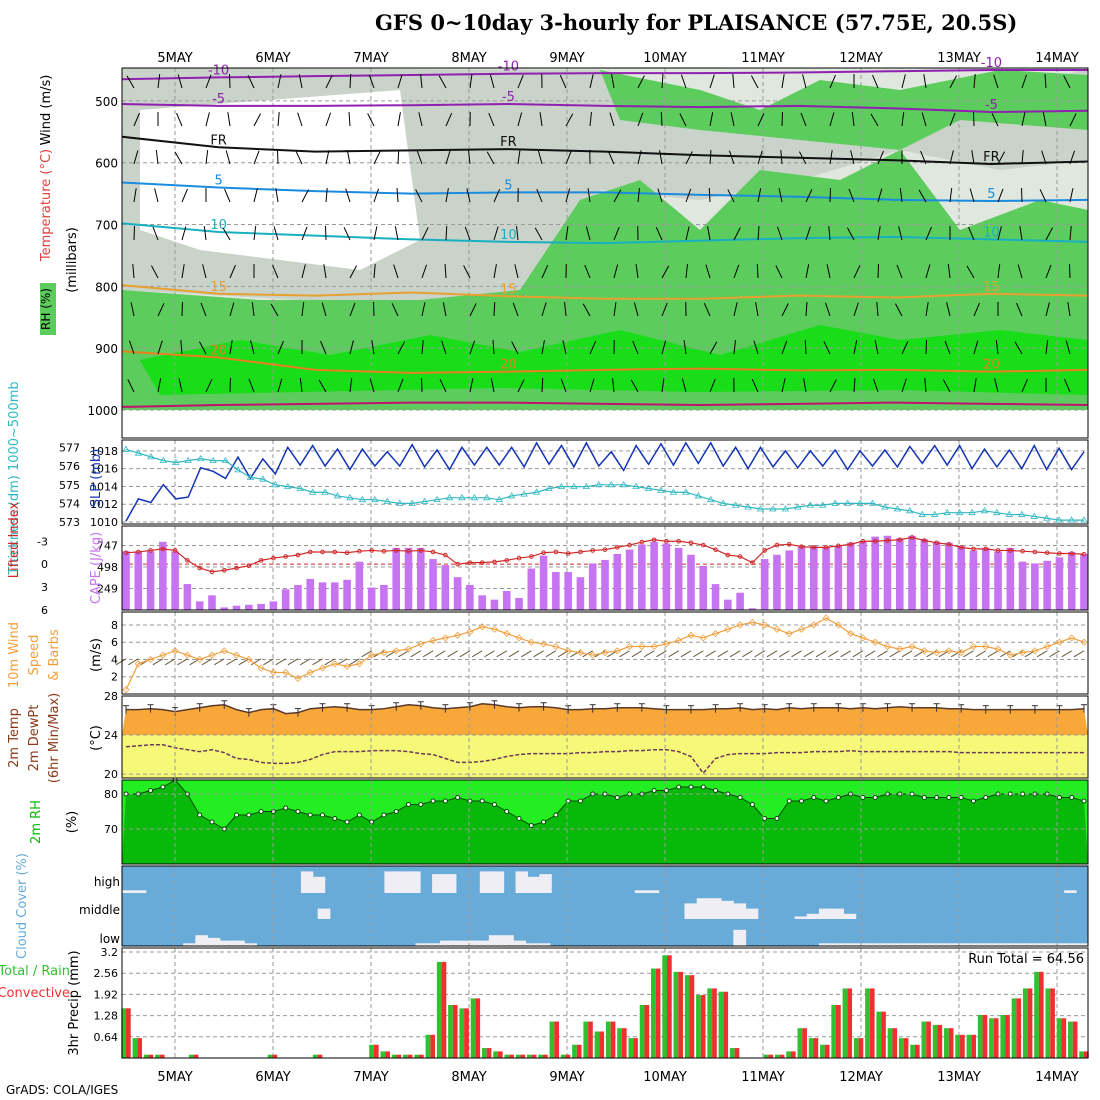 This screenshot has width=1100, height=1100. What do you see at coordinates (14, 539) in the screenshot?
I see `lifted-index-axis-label: Lifted Index` at bounding box center [14, 539].